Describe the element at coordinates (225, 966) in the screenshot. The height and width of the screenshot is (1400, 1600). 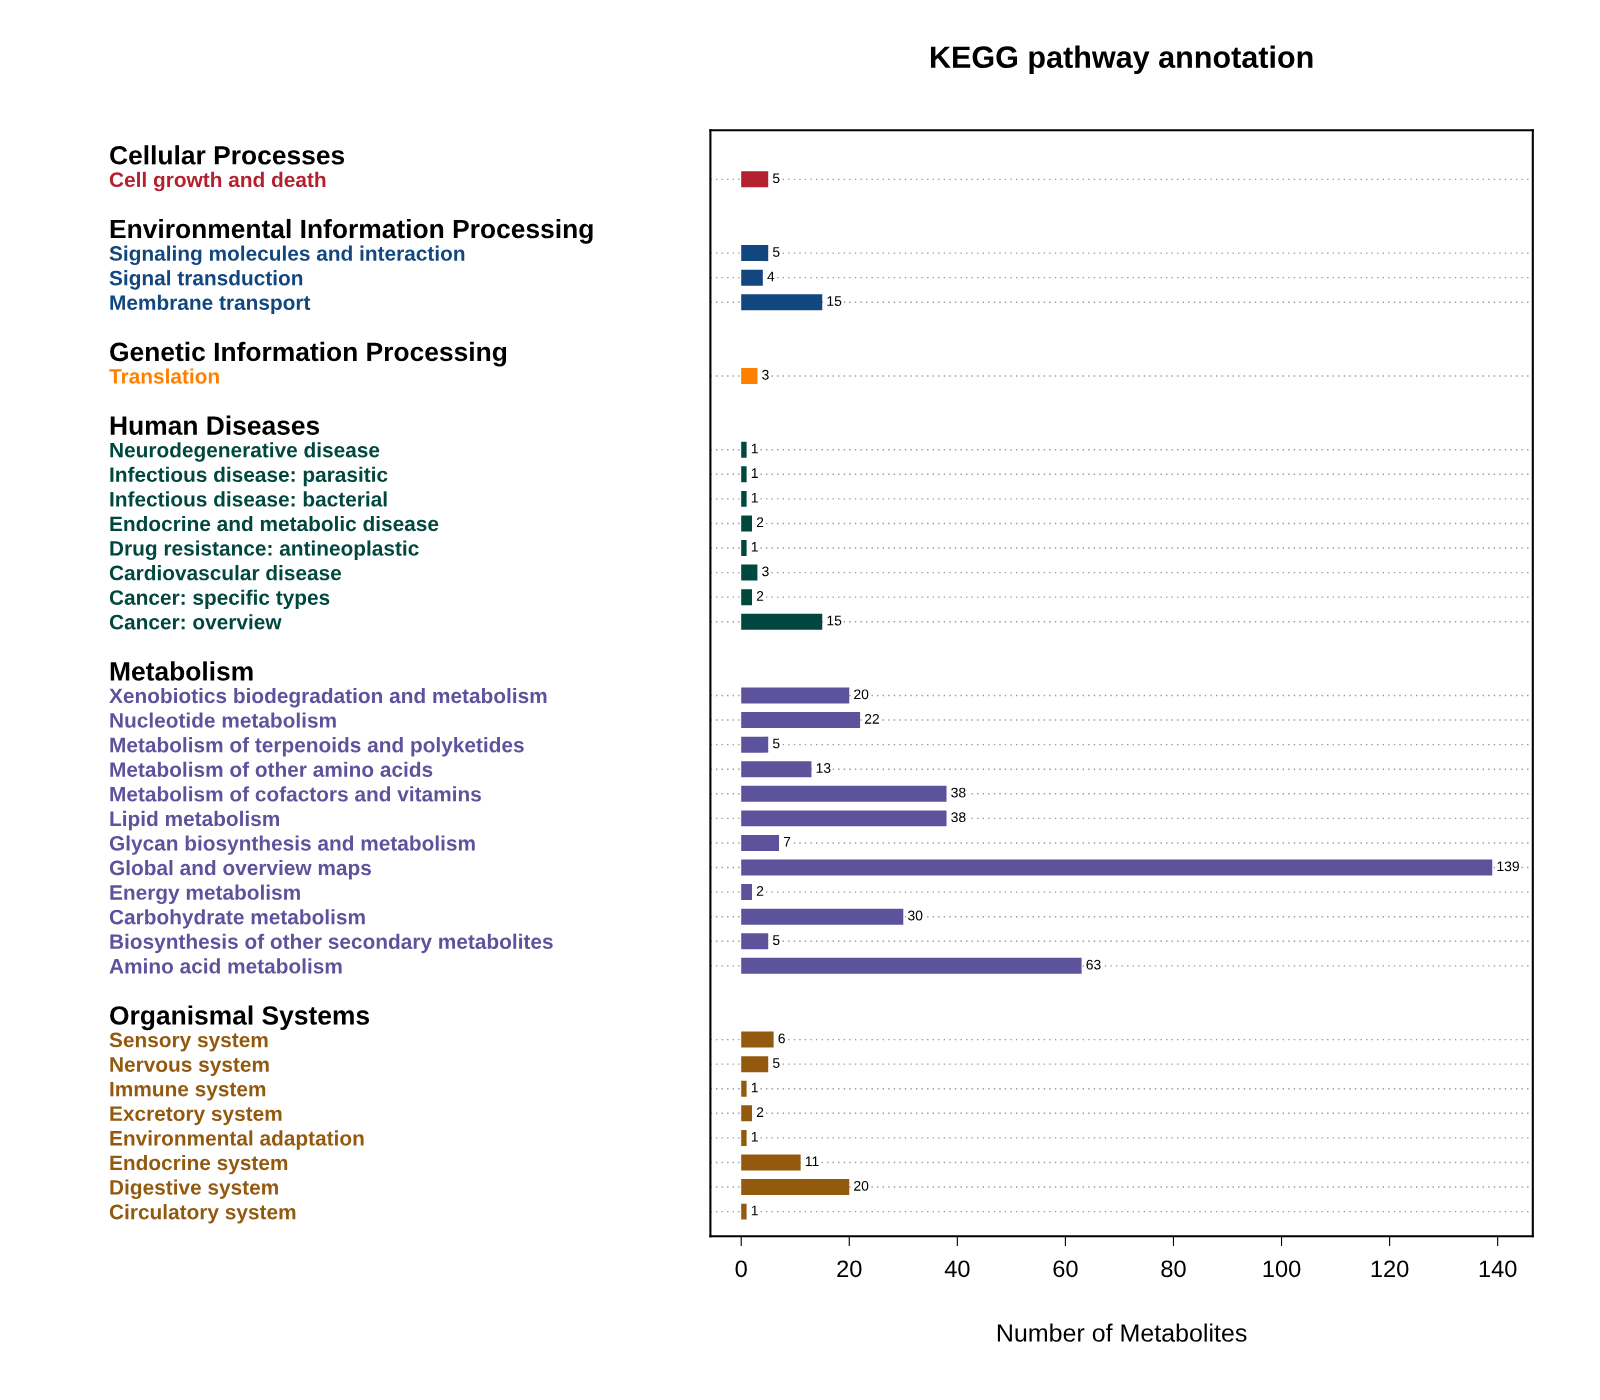
I see `y-tick-label: Amino acid metabolism` at that location.